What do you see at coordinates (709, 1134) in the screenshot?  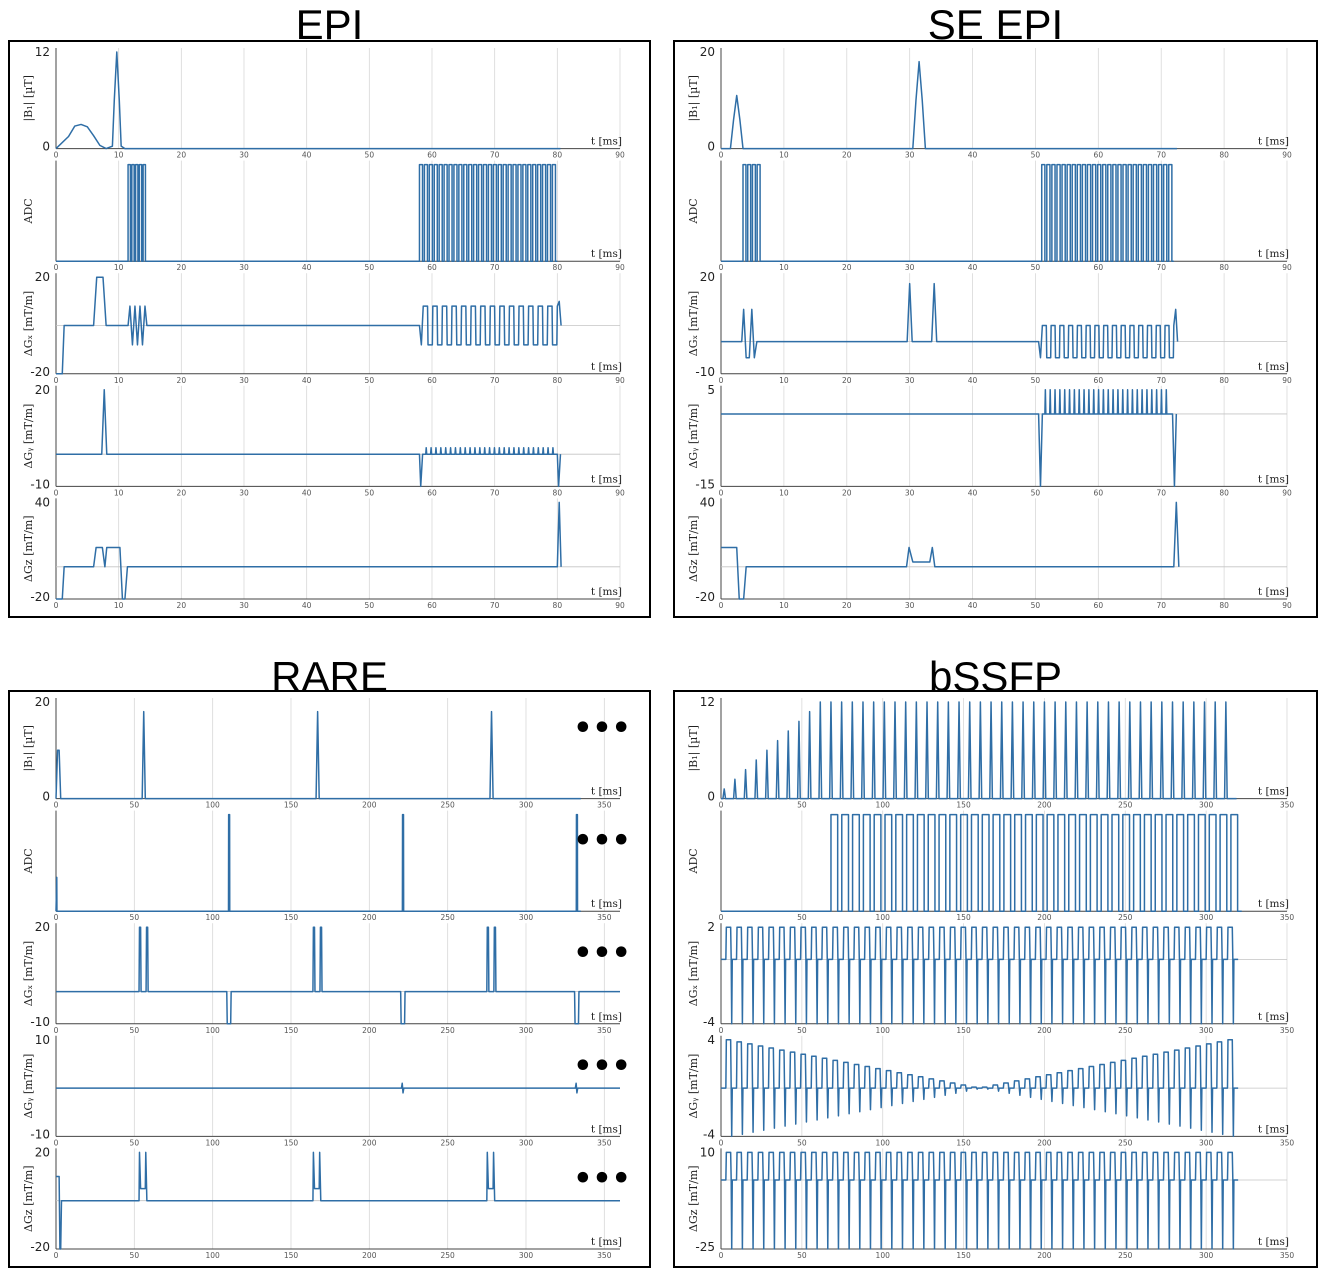 I see `y-tick-label: -4` at bounding box center [709, 1134].